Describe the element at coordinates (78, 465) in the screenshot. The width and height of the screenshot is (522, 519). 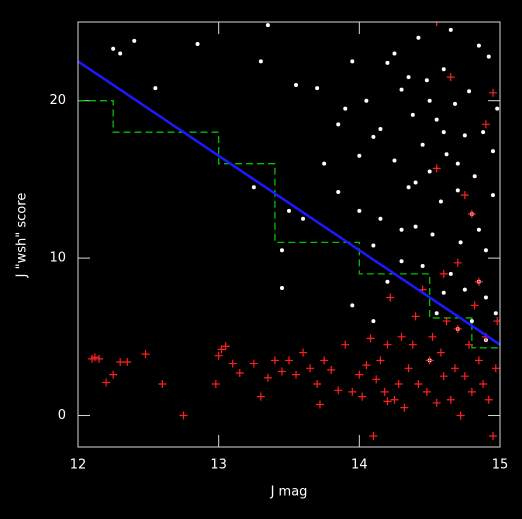
I see `x-tick-label: 12` at that location.